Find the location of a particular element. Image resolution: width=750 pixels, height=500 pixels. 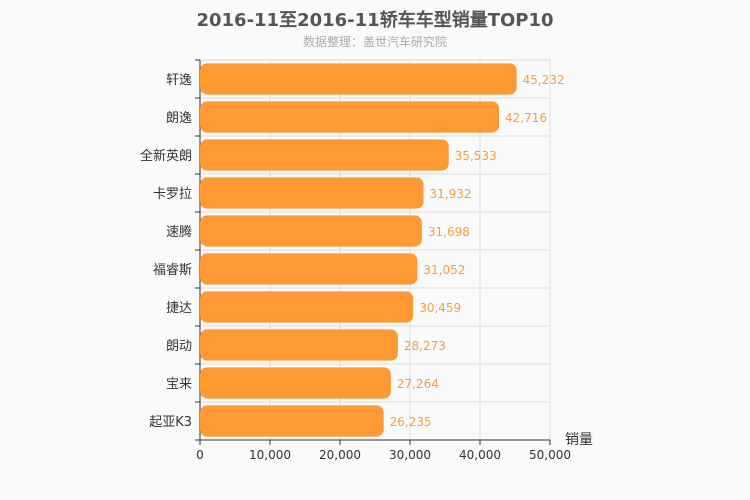

value-label: 31,932 is located at coordinates (451, 194).